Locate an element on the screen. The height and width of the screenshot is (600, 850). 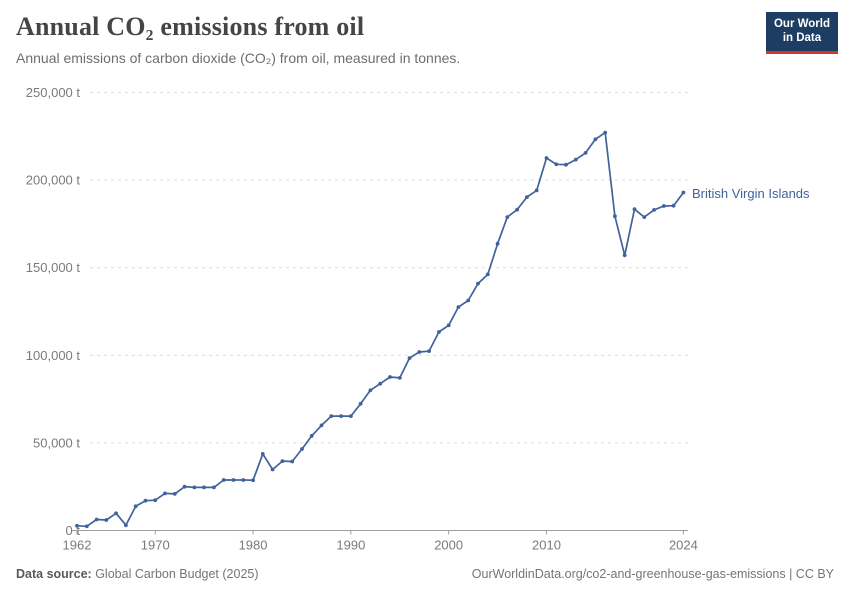
owid-logo-line1: Our World is located at coordinates (801, 24).